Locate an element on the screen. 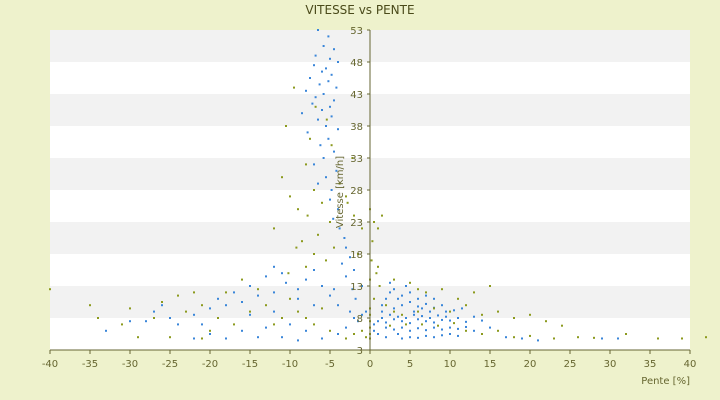 This screenshot has width=720, height=400. y-tick-label: 8 is located at coordinates (360, 319).